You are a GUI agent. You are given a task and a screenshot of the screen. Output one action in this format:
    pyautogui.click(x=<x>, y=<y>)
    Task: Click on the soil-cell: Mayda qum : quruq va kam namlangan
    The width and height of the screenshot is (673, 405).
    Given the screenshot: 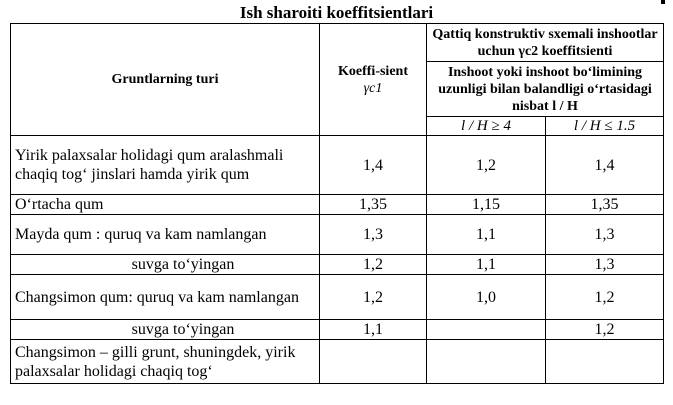 What is the action you would take?
    pyautogui.click(x=165, y=234)
    